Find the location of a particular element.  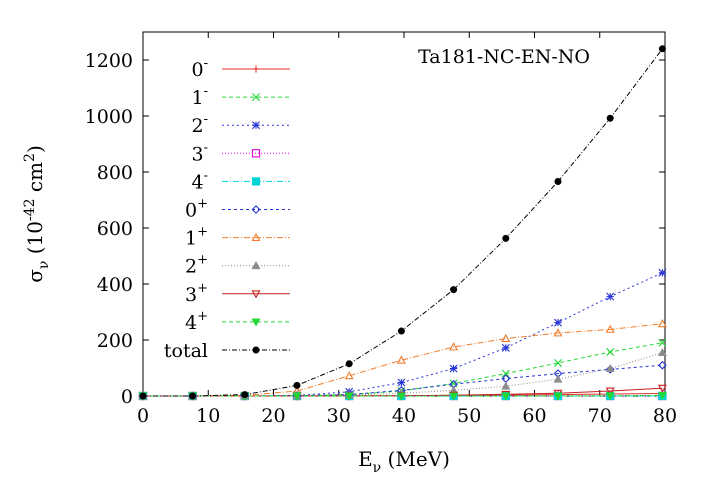

x-tick-label: 30 is located at coordinates (339, 416).